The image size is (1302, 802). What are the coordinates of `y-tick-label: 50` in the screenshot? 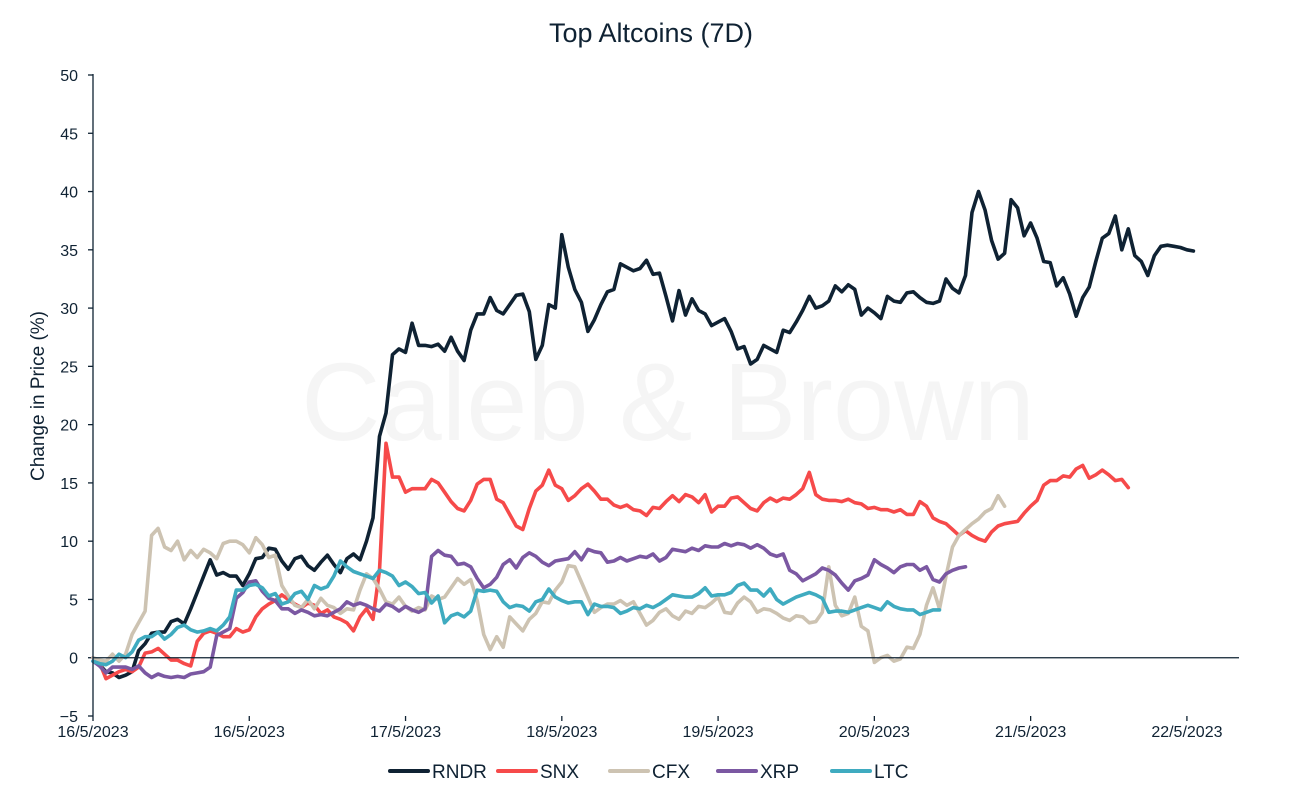 It's located at (69, 76).